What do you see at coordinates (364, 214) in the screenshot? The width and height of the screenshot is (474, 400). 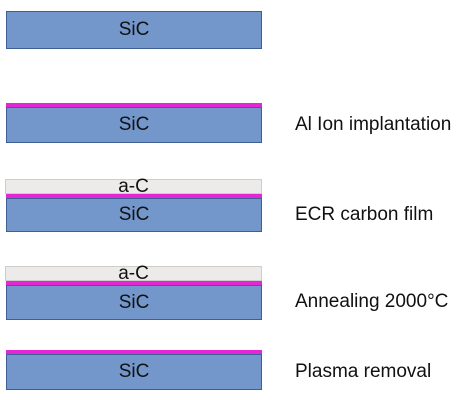 I see `step-label-carbon-film: ECR carbon film` at bounding box center [364, 214].